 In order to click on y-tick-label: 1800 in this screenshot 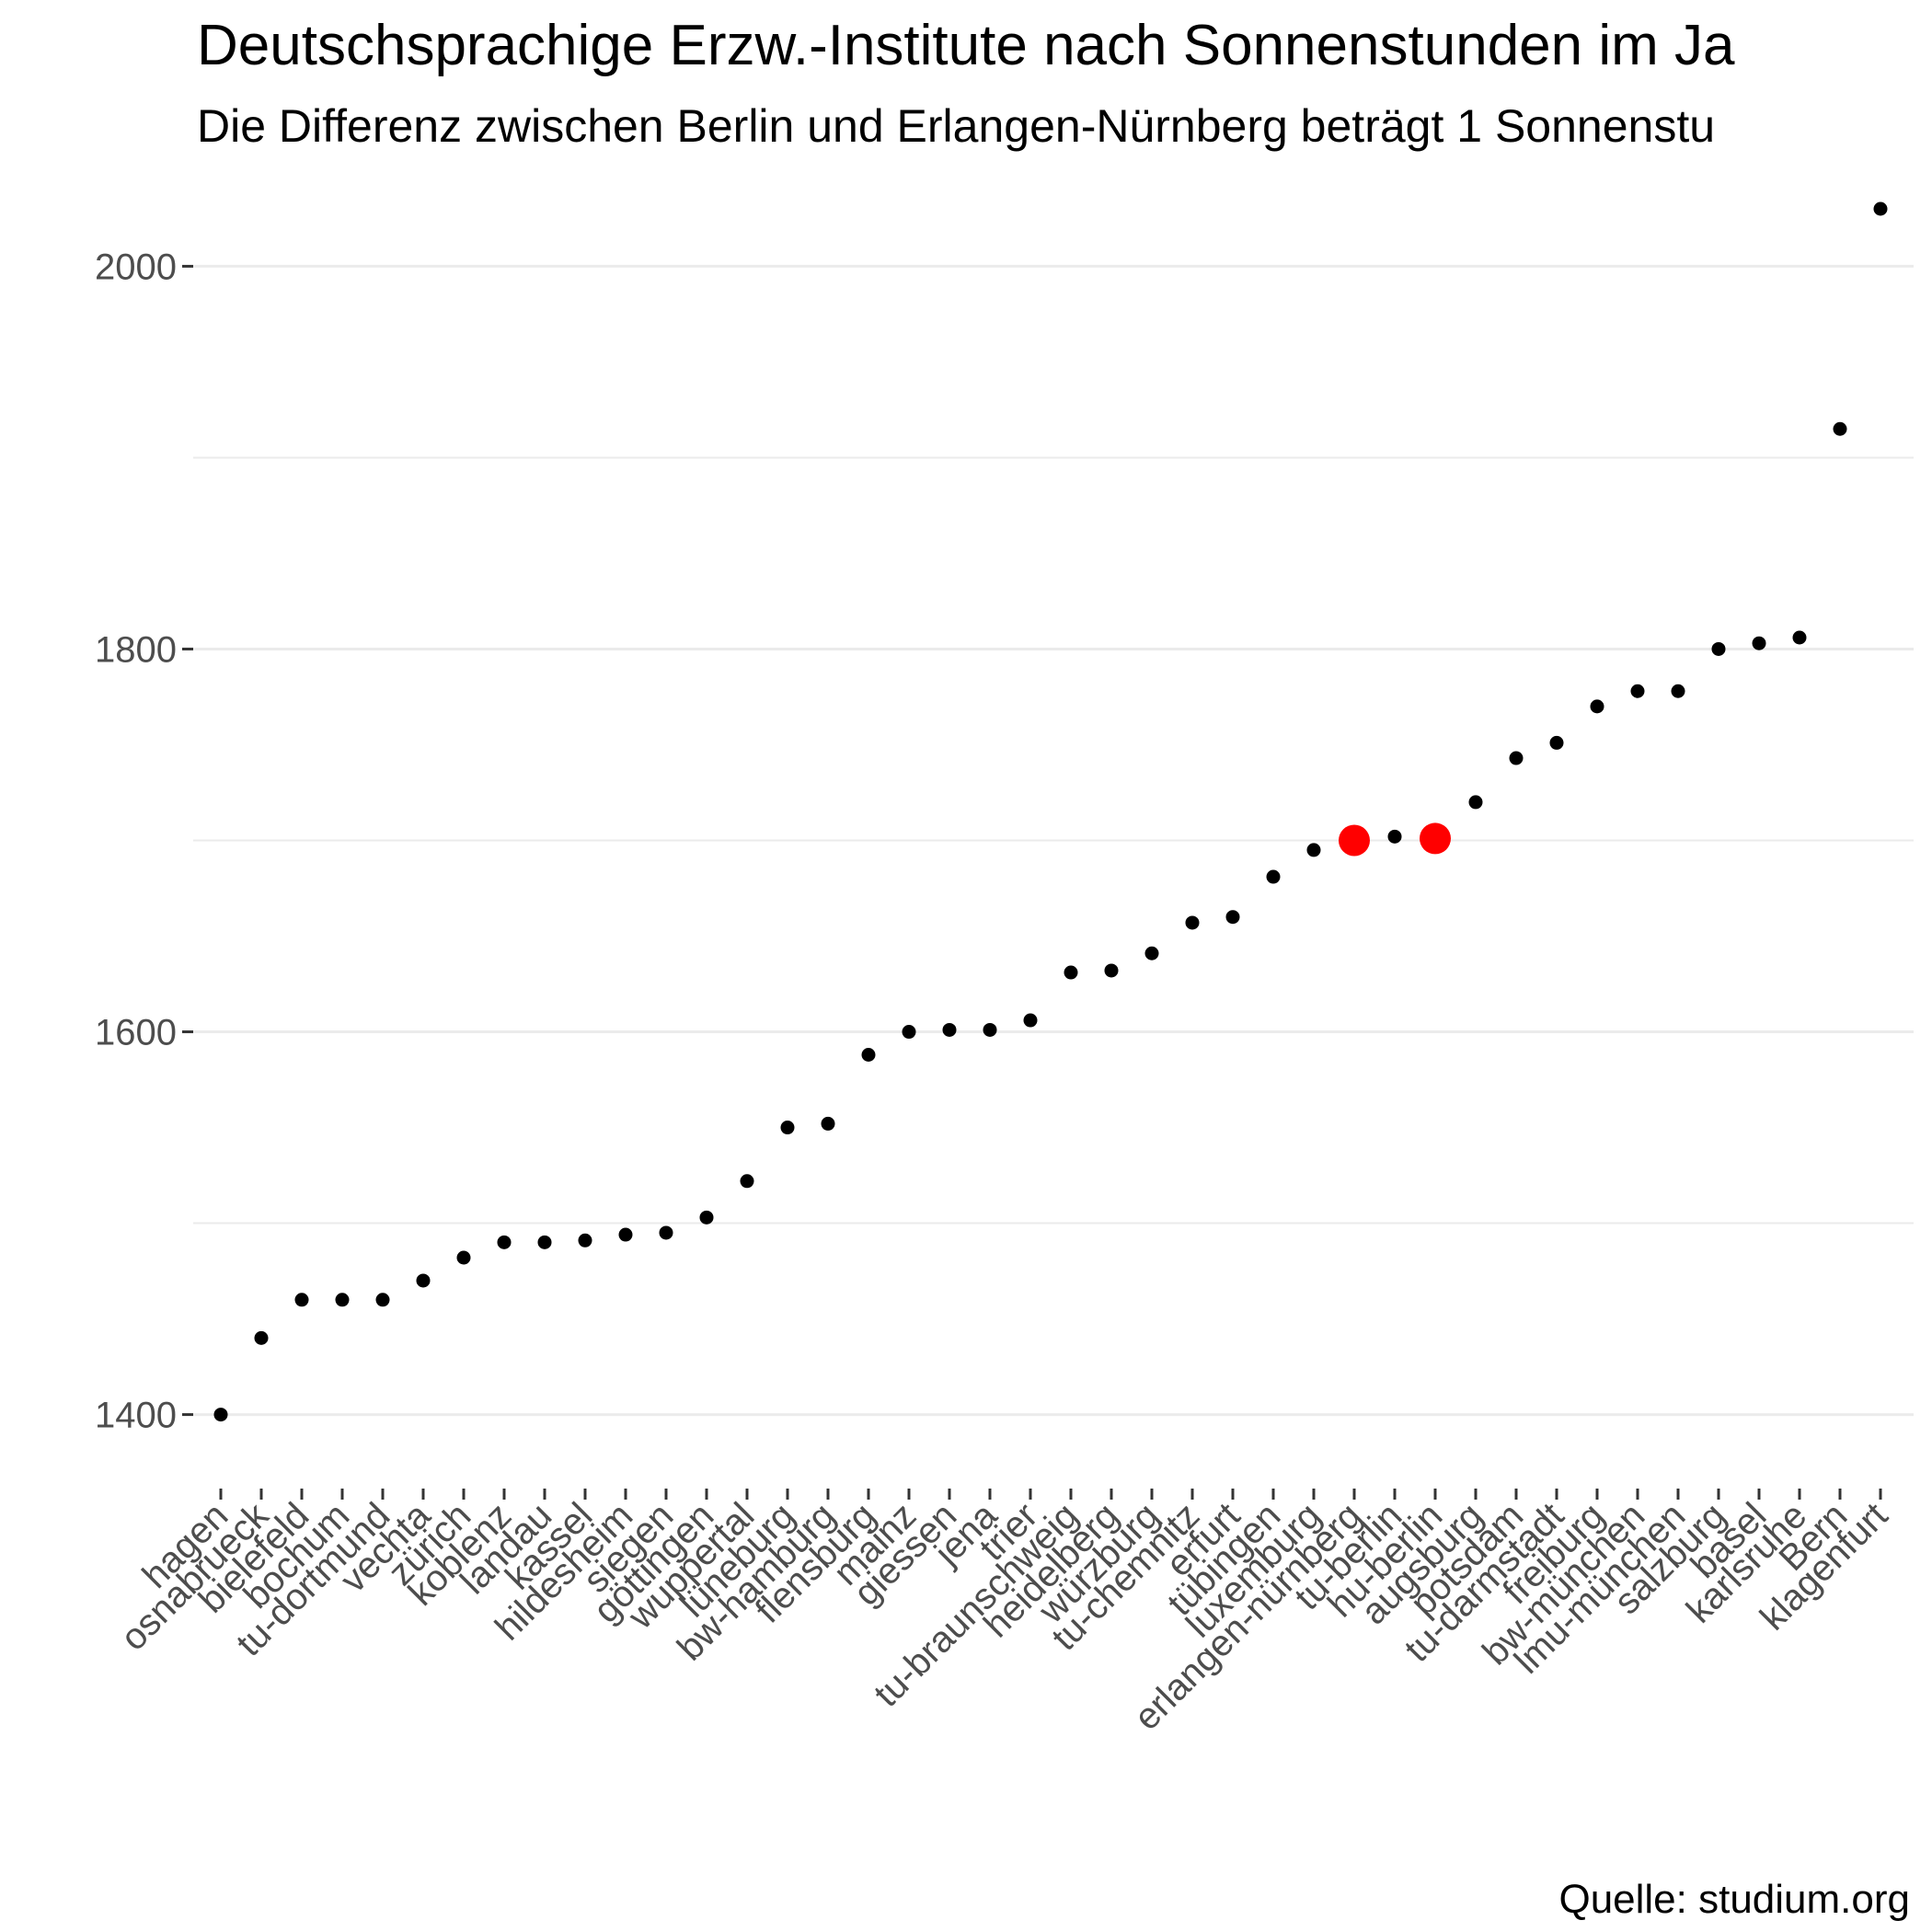, I will do `click(136, 649)`.